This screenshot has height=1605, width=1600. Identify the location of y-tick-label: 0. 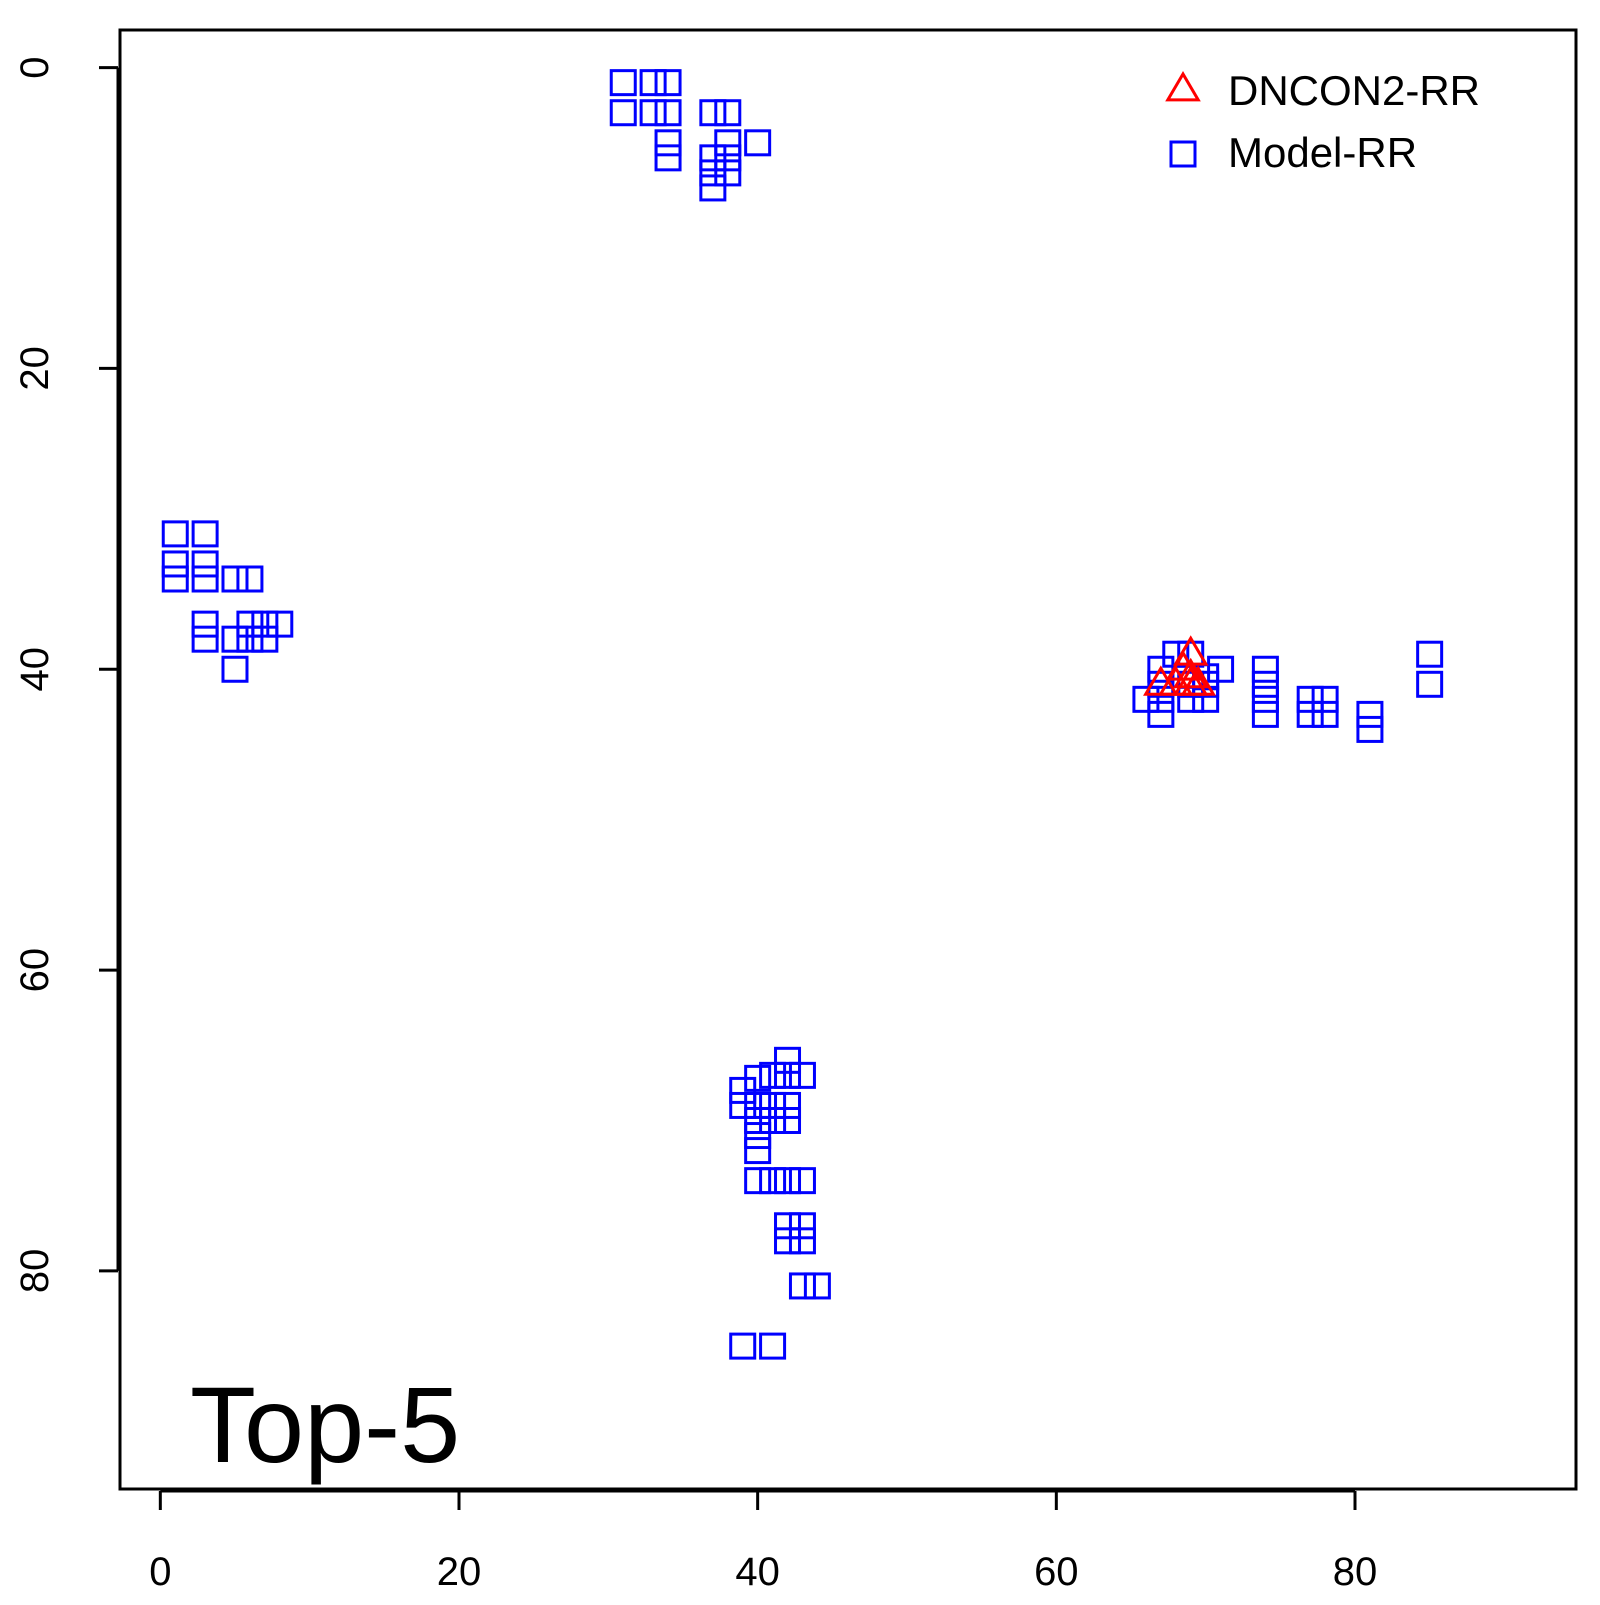
(35, 67).